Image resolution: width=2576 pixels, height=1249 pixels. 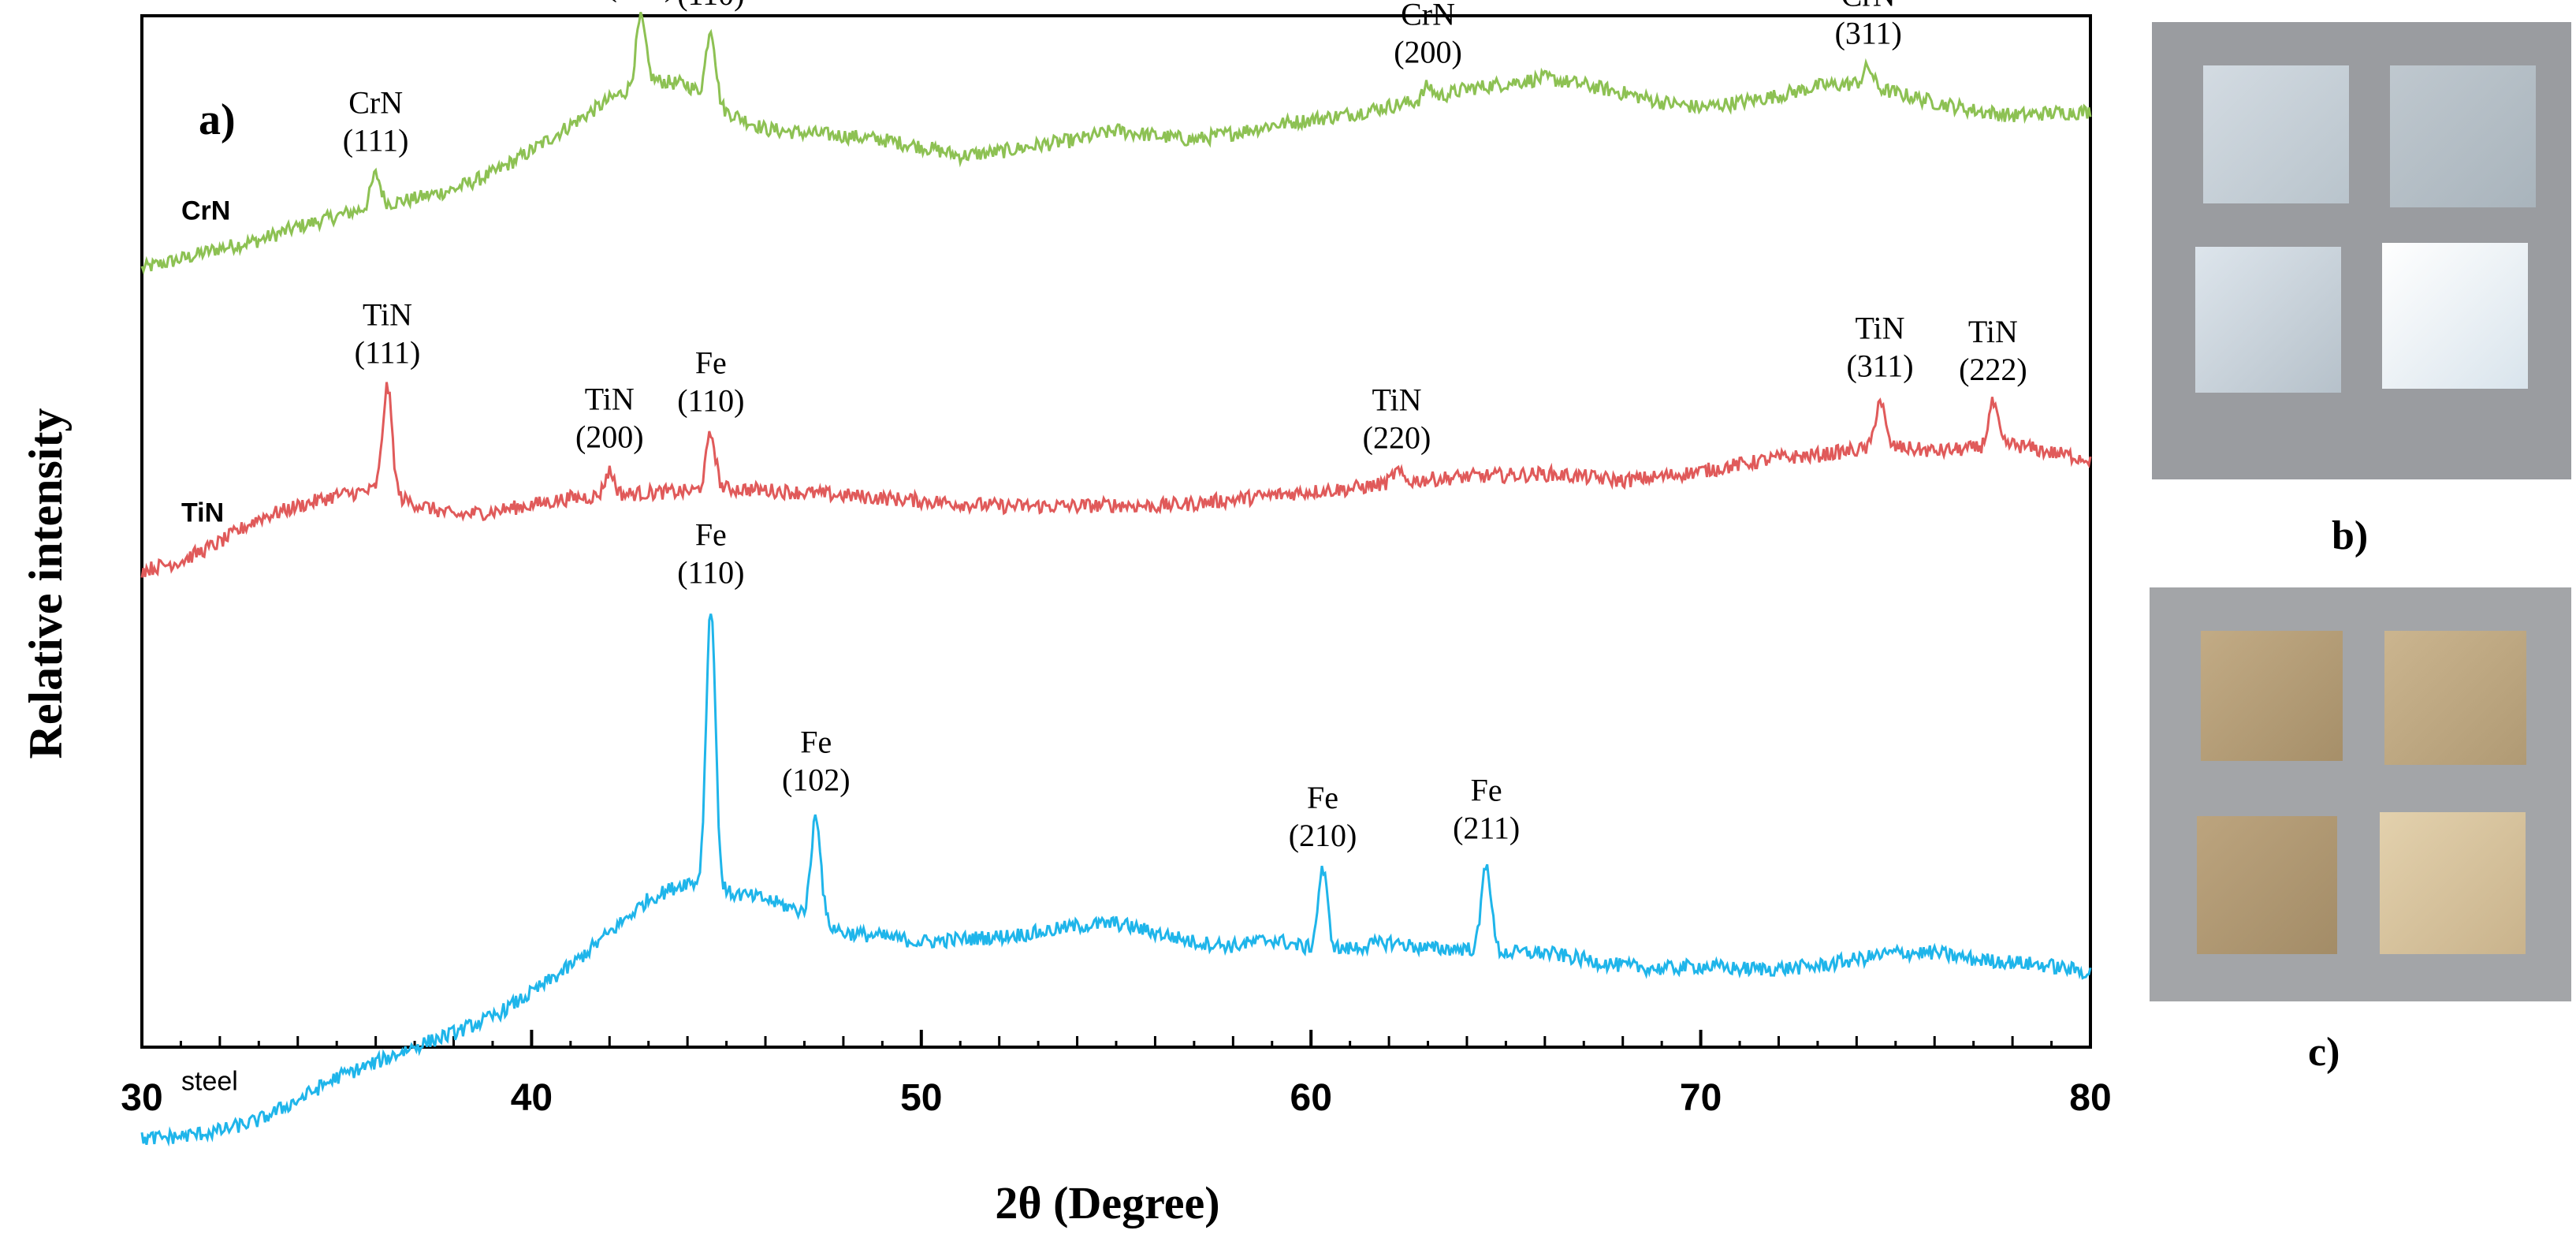 I want to click on series-name-tin: TiN, so click(x=202, y=513).